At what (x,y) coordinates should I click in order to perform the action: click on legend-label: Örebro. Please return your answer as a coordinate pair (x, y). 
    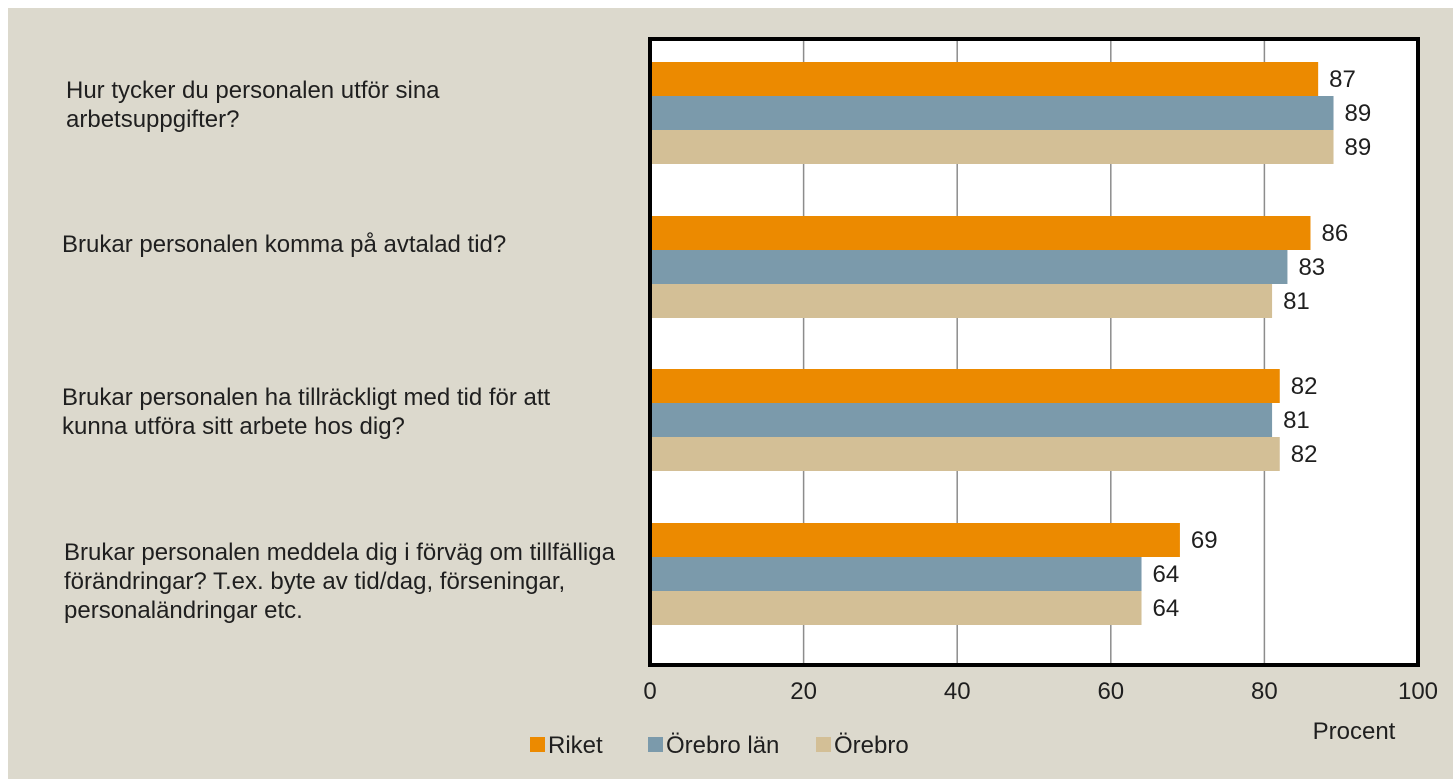
    Looking at the image, I should click on (871, 745).